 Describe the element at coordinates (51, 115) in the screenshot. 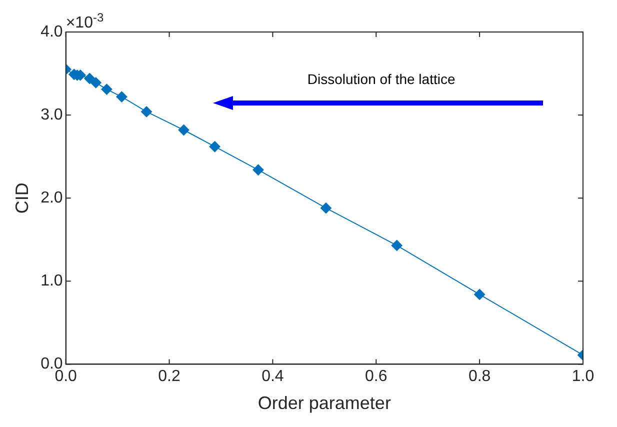

I see `y-tick-label: 3.0` at that location.